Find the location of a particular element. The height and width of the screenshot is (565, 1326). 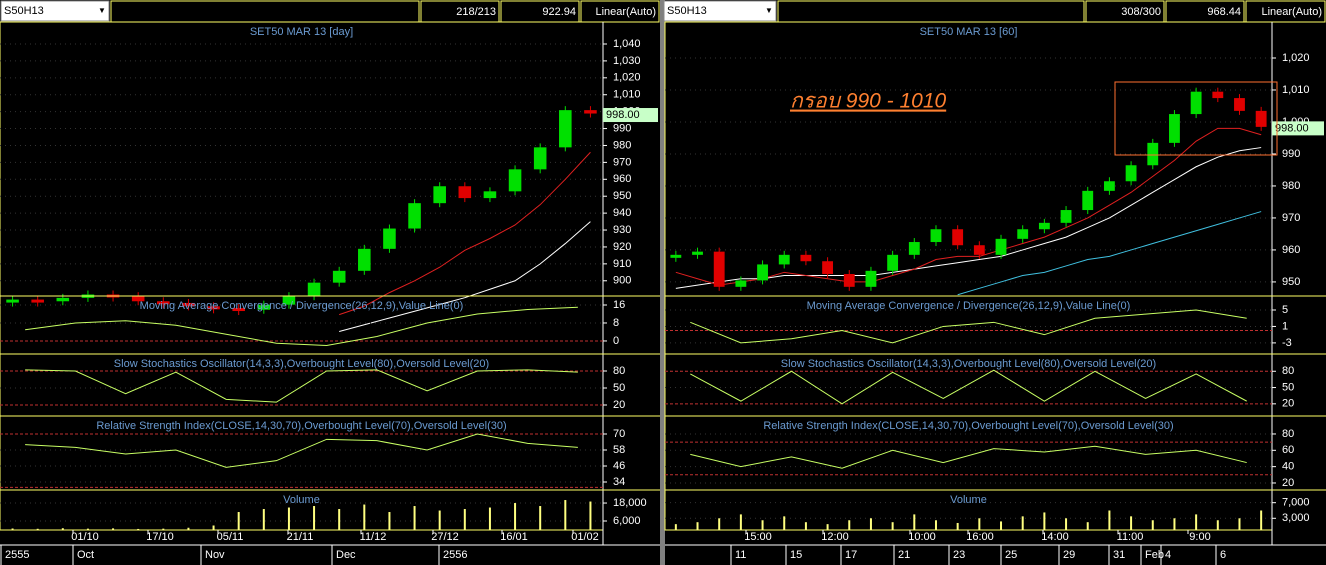

splitter is located at coordinates (662, 282).